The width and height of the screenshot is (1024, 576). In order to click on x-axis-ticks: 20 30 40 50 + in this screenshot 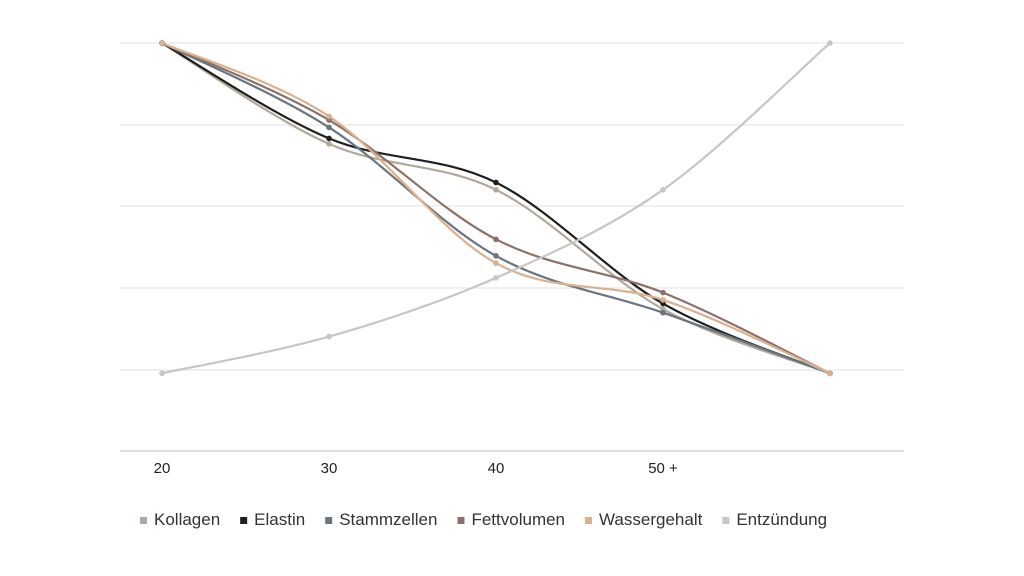, I will do `click(416, 468)`.